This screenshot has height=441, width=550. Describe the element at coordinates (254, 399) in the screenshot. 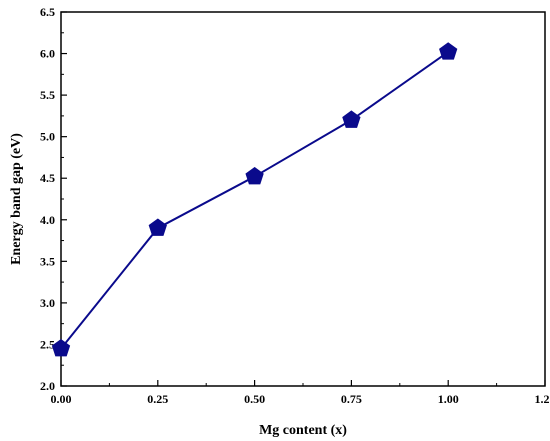

I see `x-tick-label: 0.50` at that location.